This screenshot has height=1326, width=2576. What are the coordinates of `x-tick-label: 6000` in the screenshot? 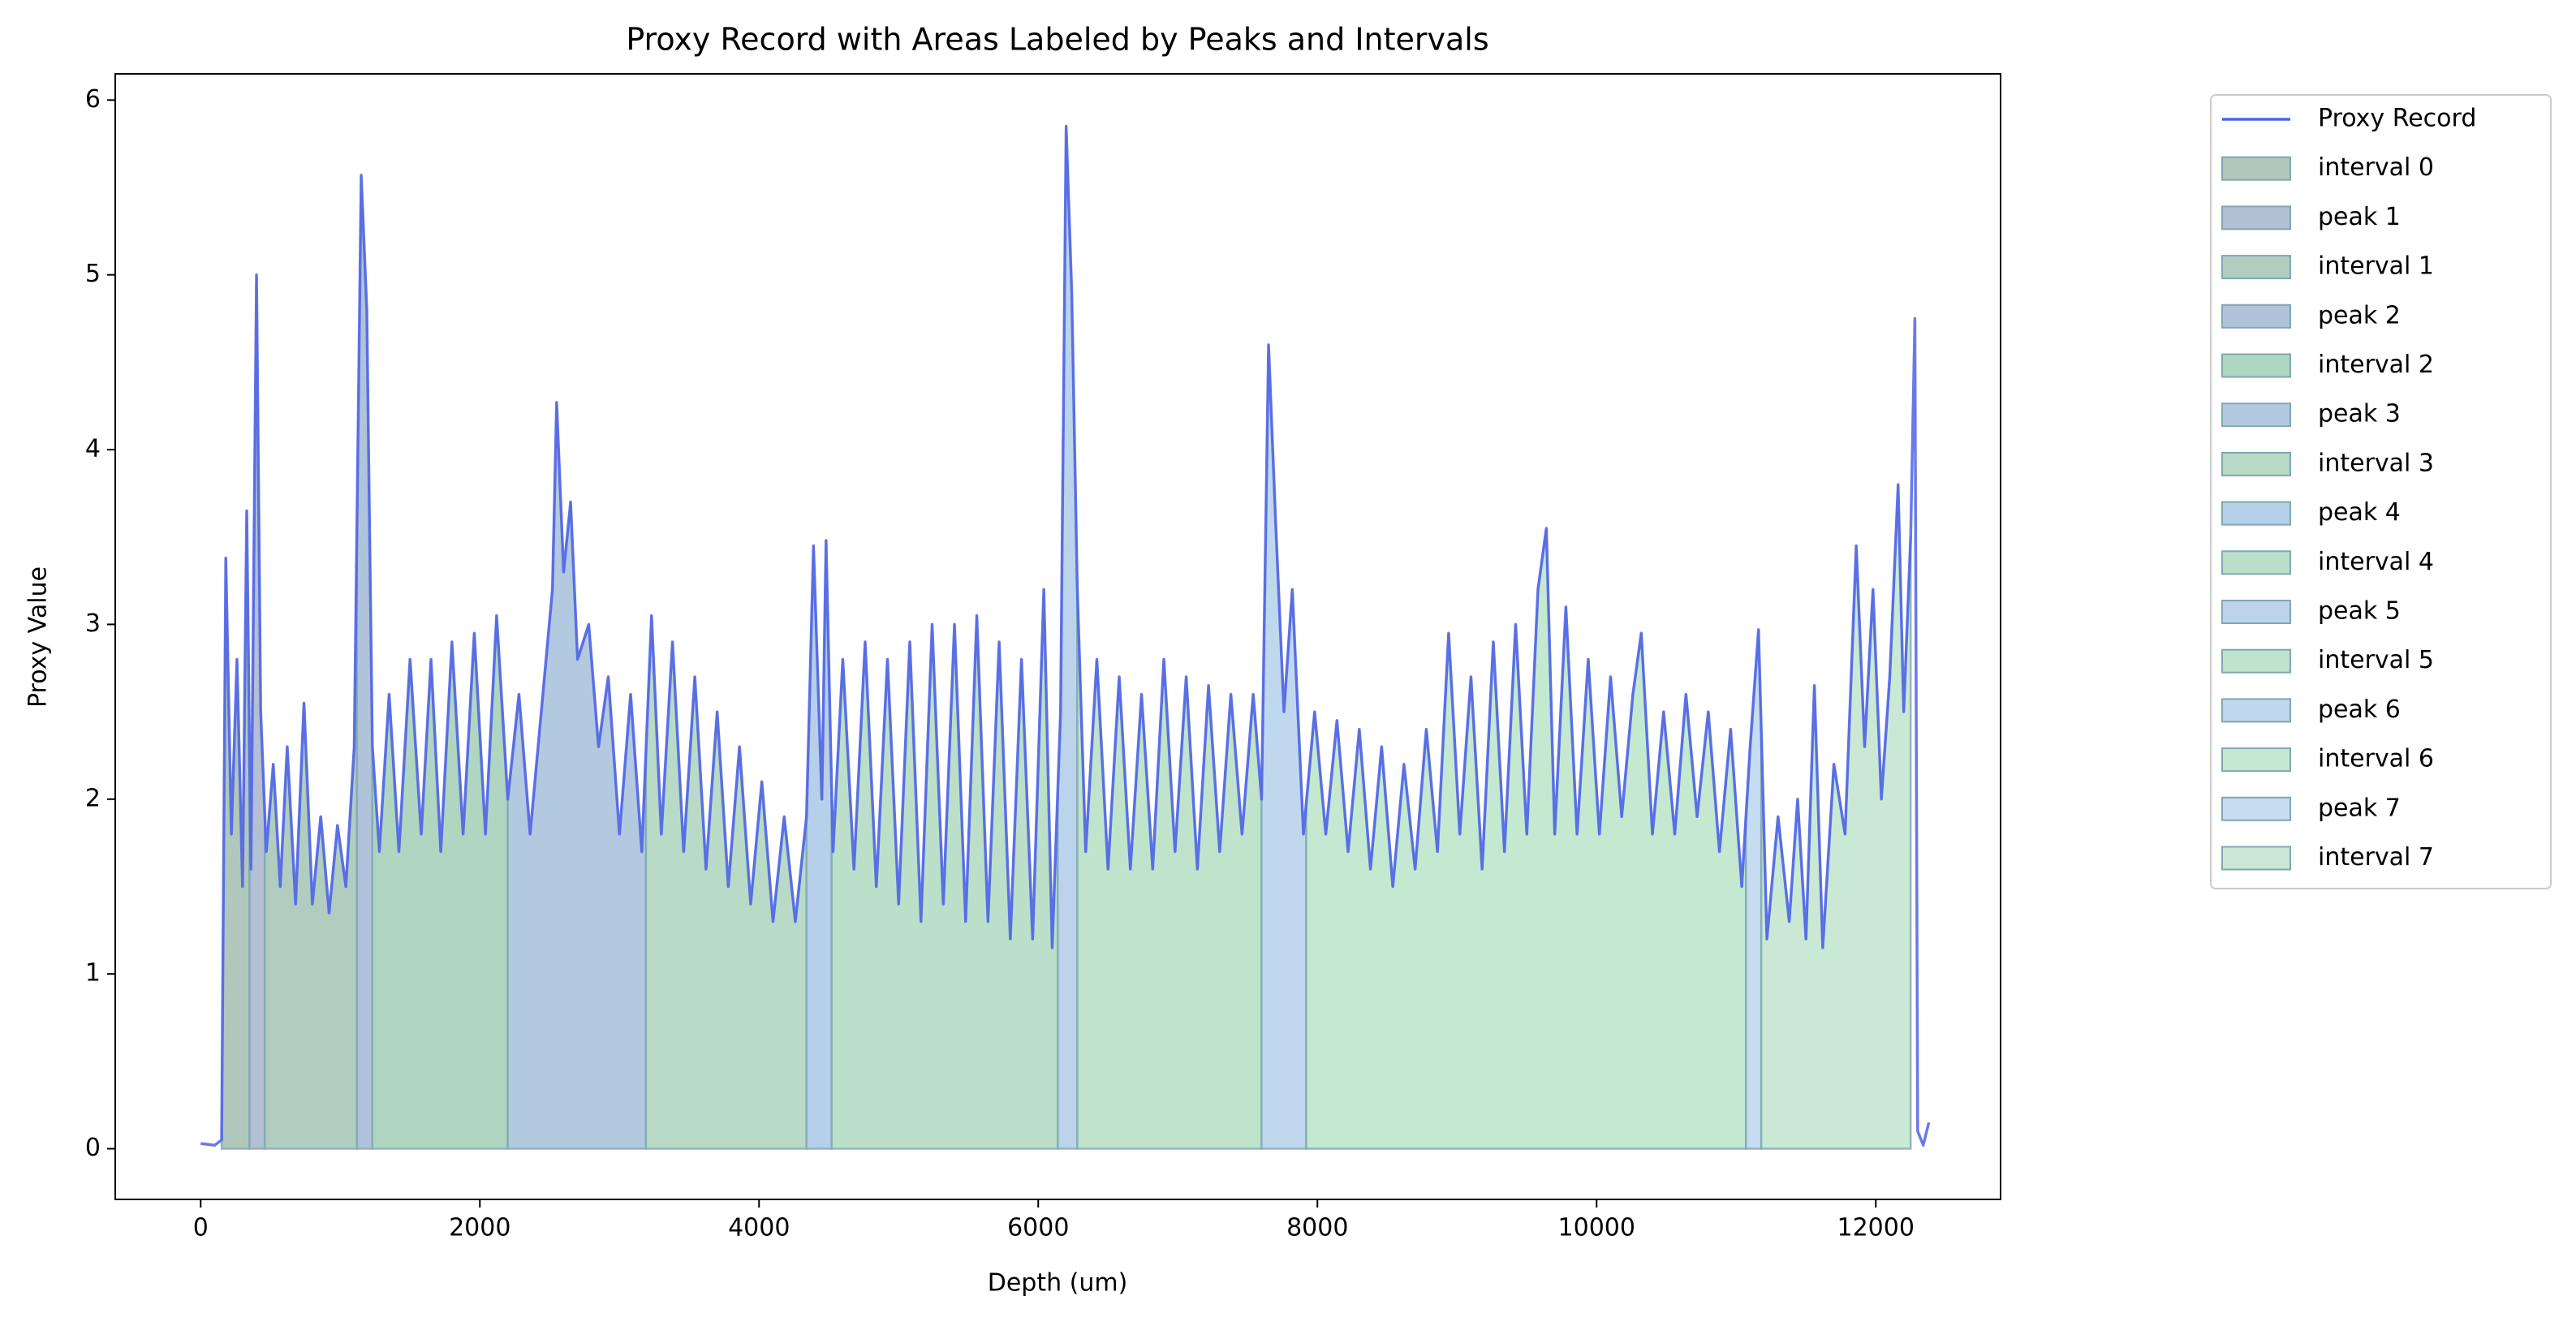 It's located at (1038, 1228).